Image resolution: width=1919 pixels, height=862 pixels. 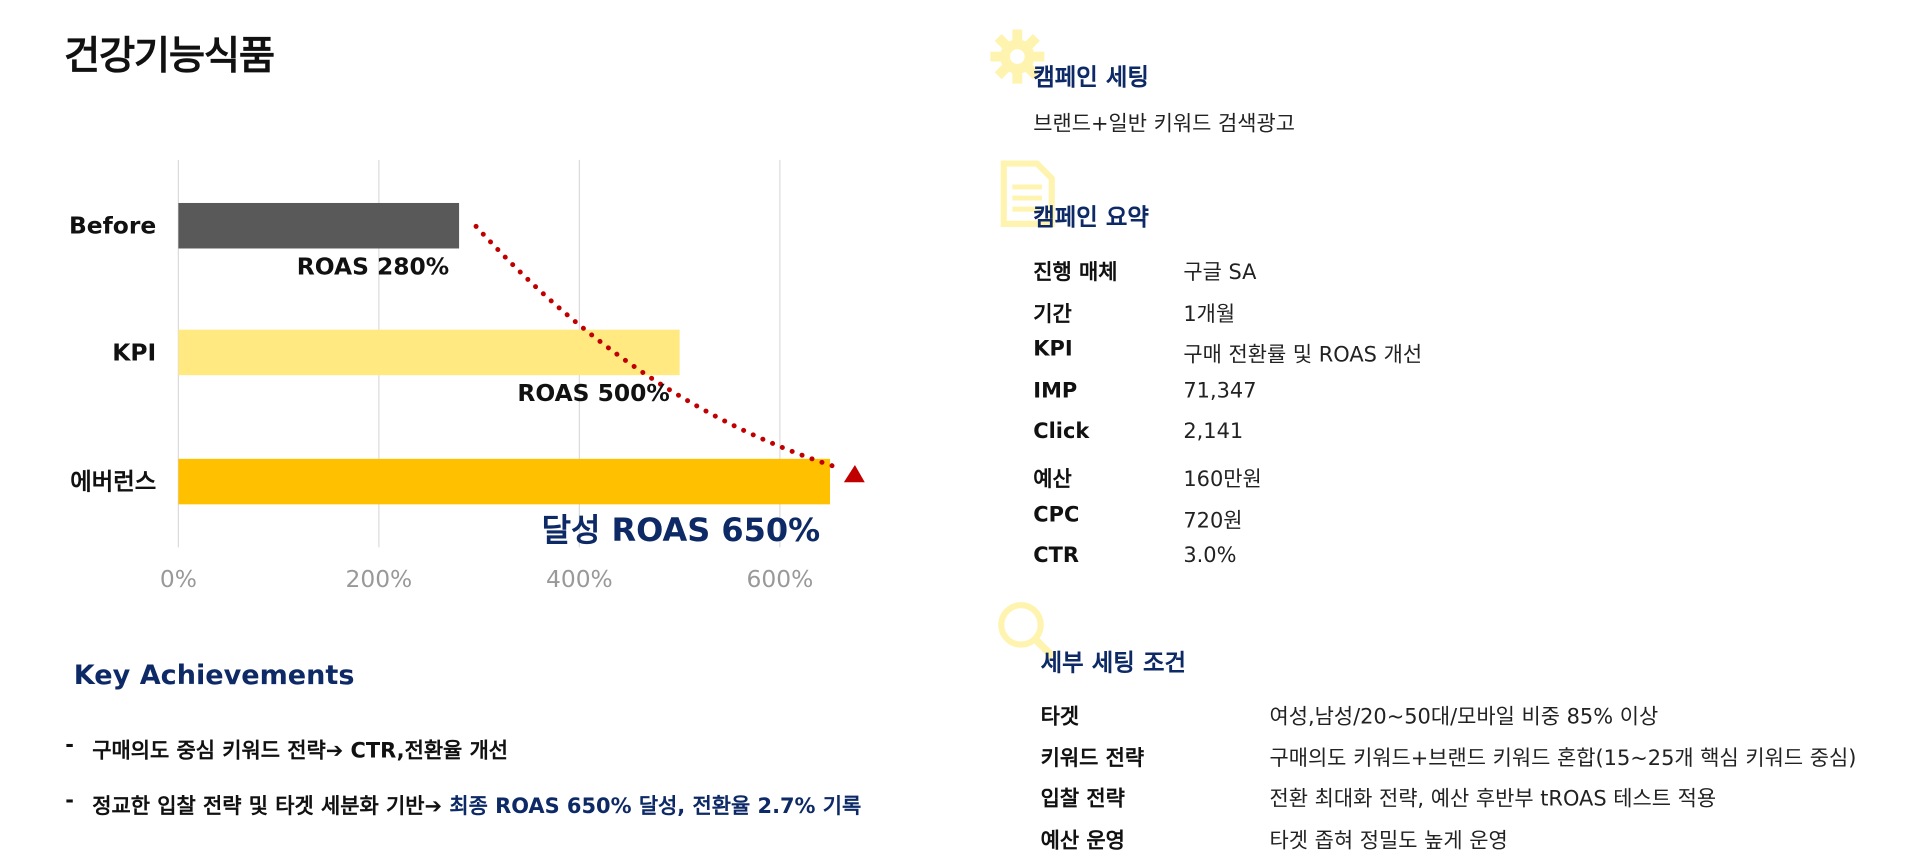 What do you see at coordinates (779, 579) in the screenshot?
I see `x-tick-label: 600%` at bounding box center [779, 579].